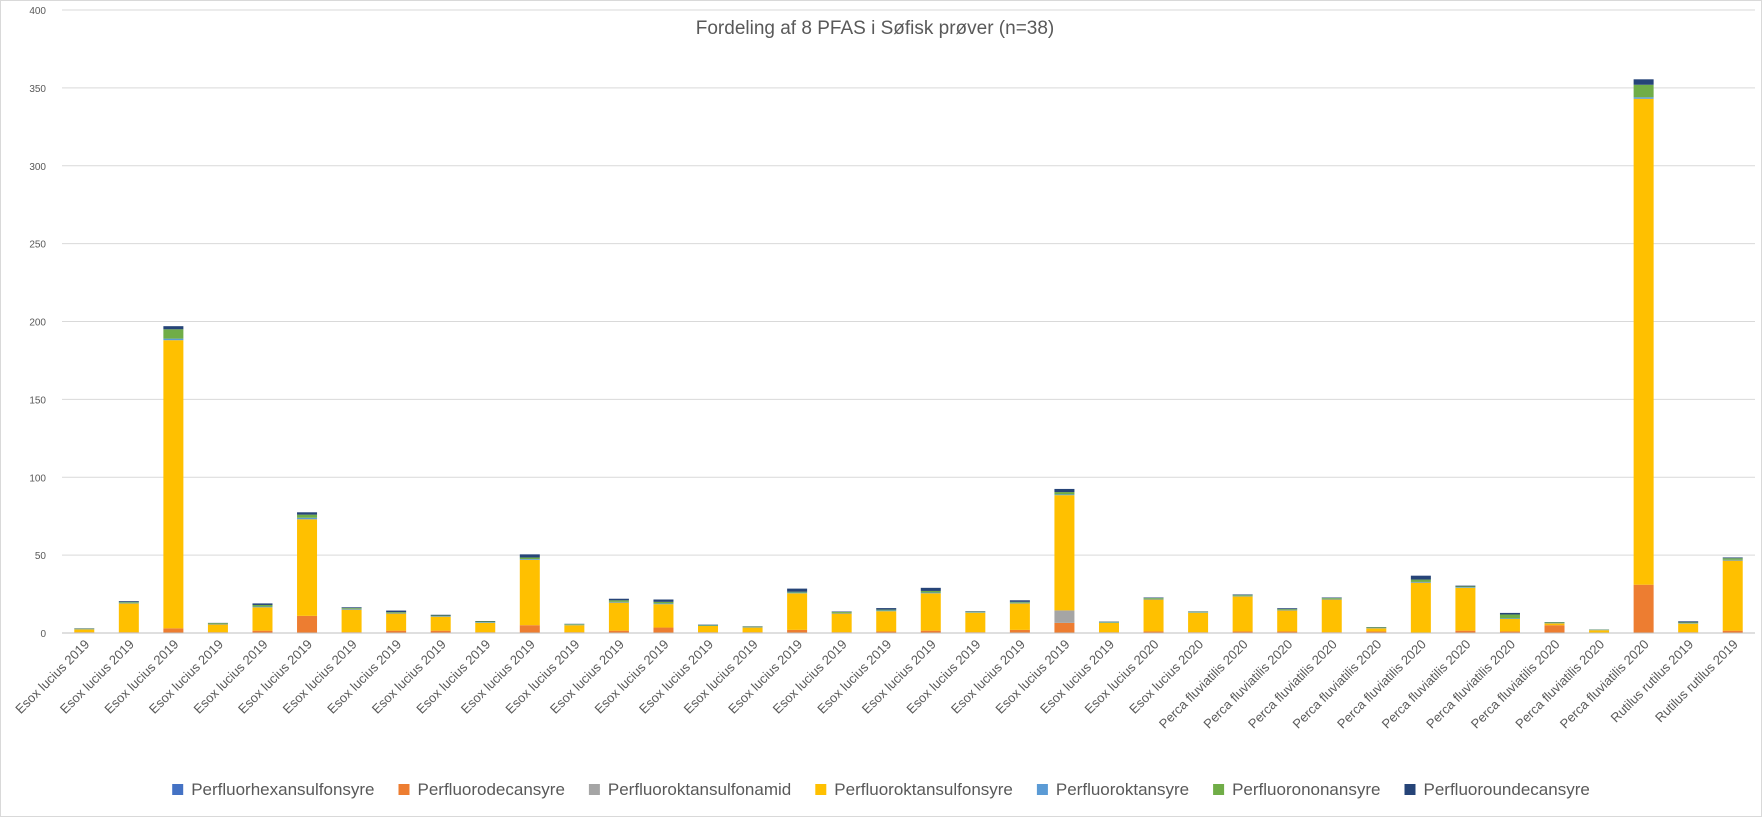 The height and width of the screenshot is (822, 1762). Describe the element at coordinates (1306, 789) in the screenshot. I see `legend-label: Perfluorononansyre` at that location.